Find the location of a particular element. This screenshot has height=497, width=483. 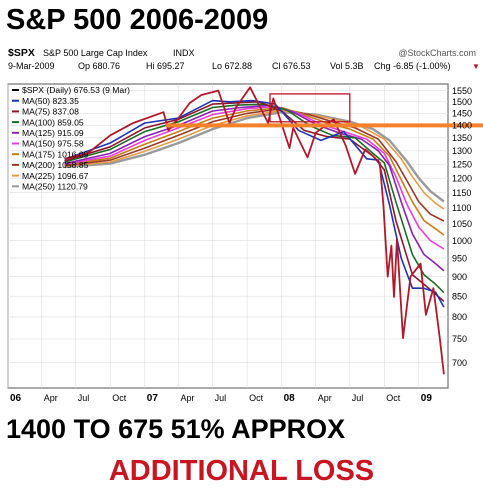

x-axis-labels: 06 Apr Jul Oct 07 Apr Jul Oct 08 Apr Jul Oct 09 is located at coordinates (221, 398).